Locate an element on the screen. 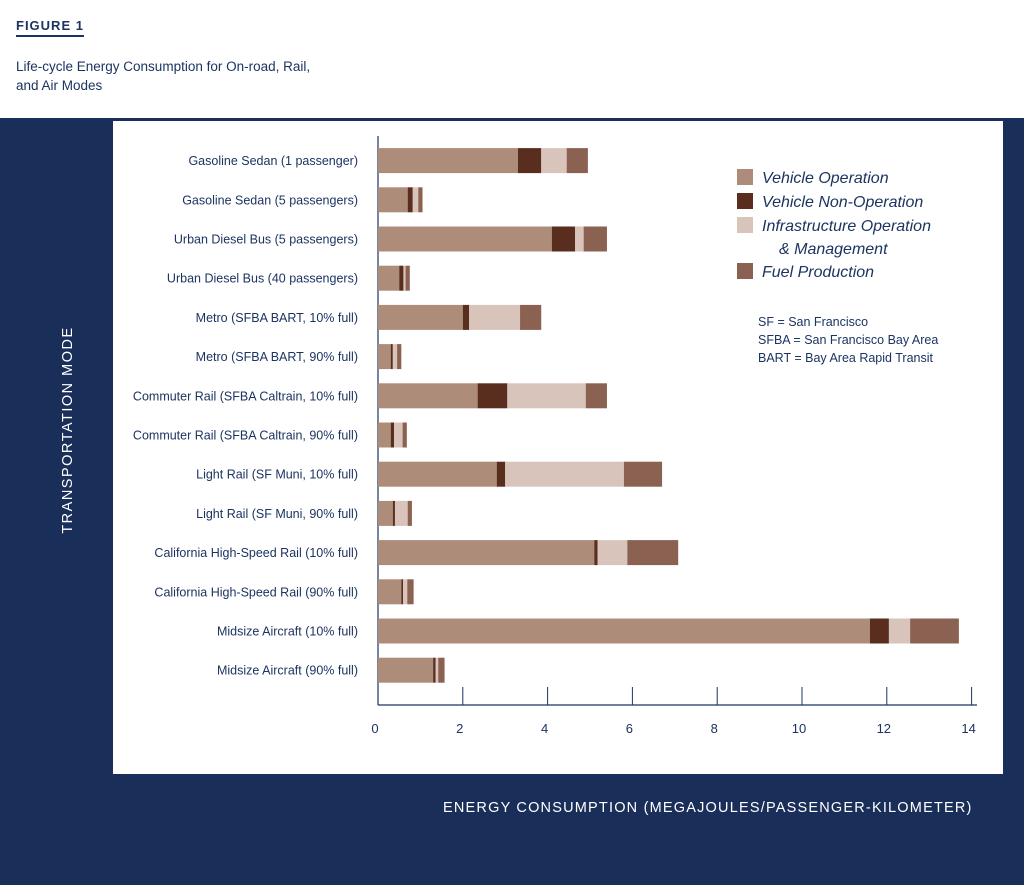 The image size is (1024, 885). category-label: Metro (SFBA BART, 10% full) is located at coordinates (277, 318).